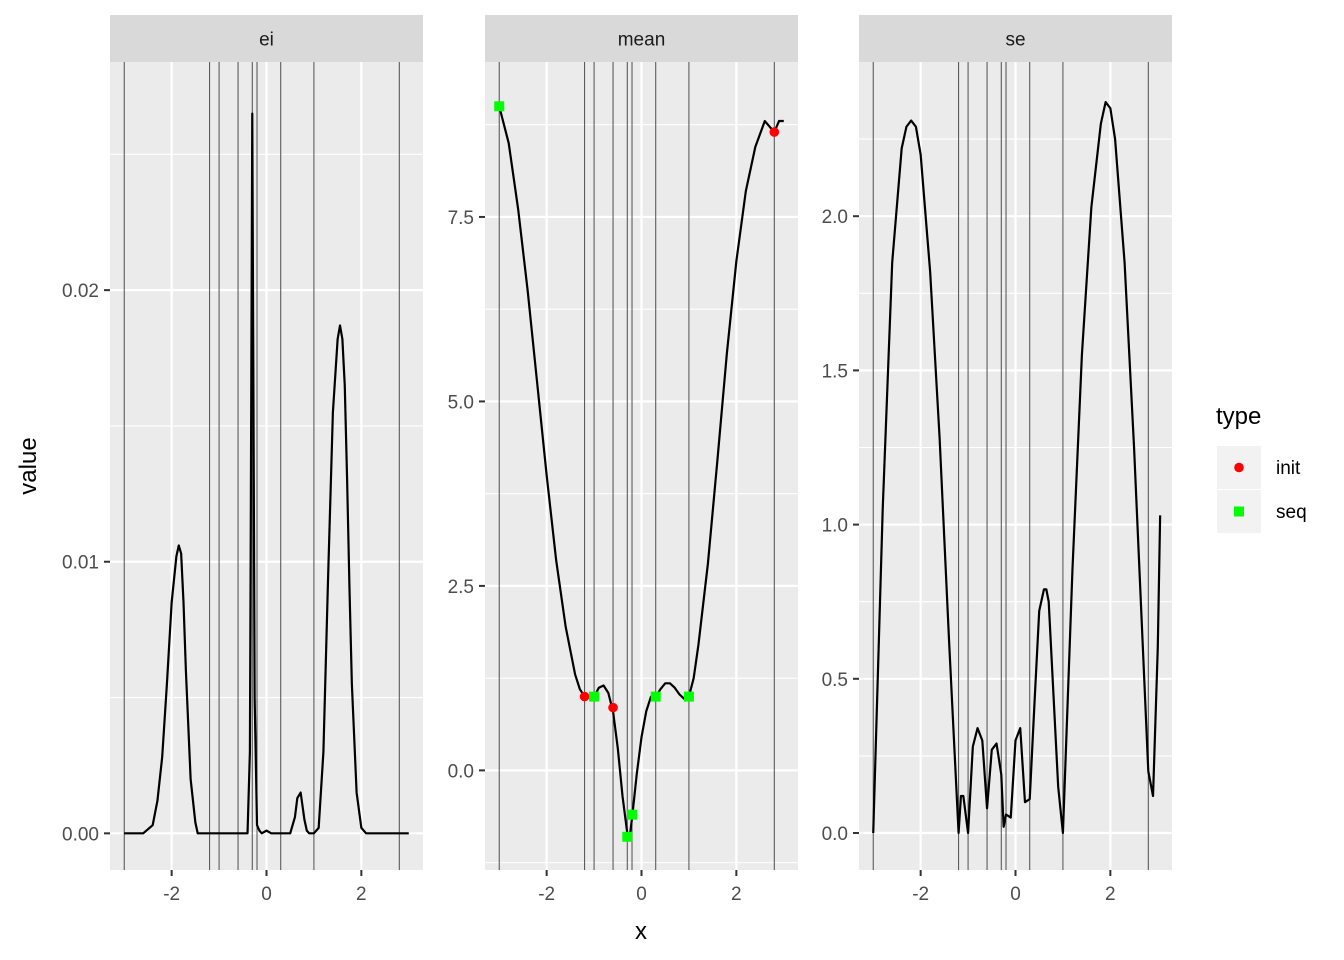 The image size is (1344, 960). What do you see at coordinates (641, 931) in the screenshot?
I see `x-axis-title: x` at bounding box center [641, 931].